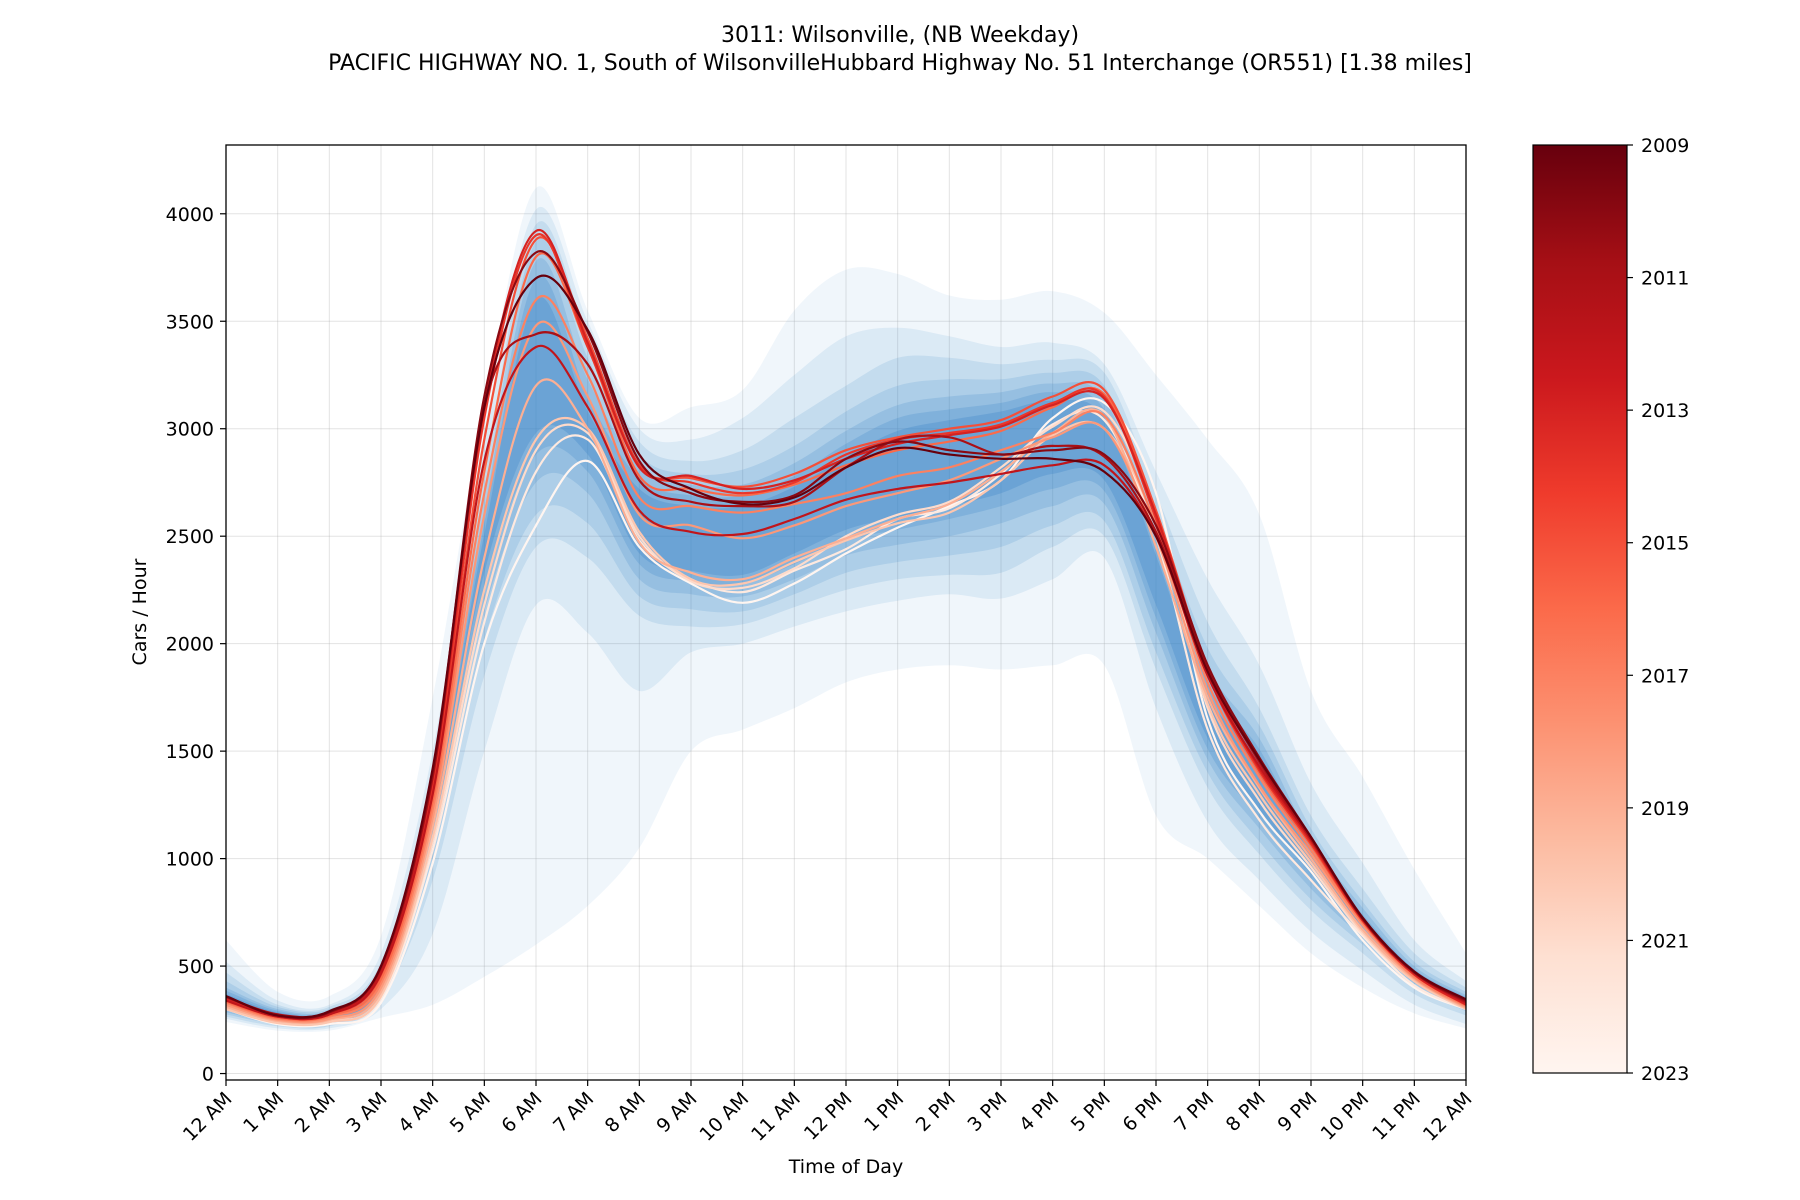 This screenshot has width=1800, height=1200. I want to click on y-tick-label: 0, so click(208, 1075).